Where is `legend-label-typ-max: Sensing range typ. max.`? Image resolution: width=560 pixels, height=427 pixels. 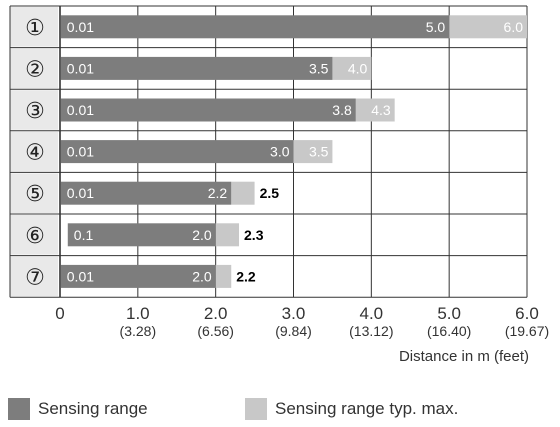 legend-label-typ-max: Sensing range typ. max. is located at coordinates (367, 408).